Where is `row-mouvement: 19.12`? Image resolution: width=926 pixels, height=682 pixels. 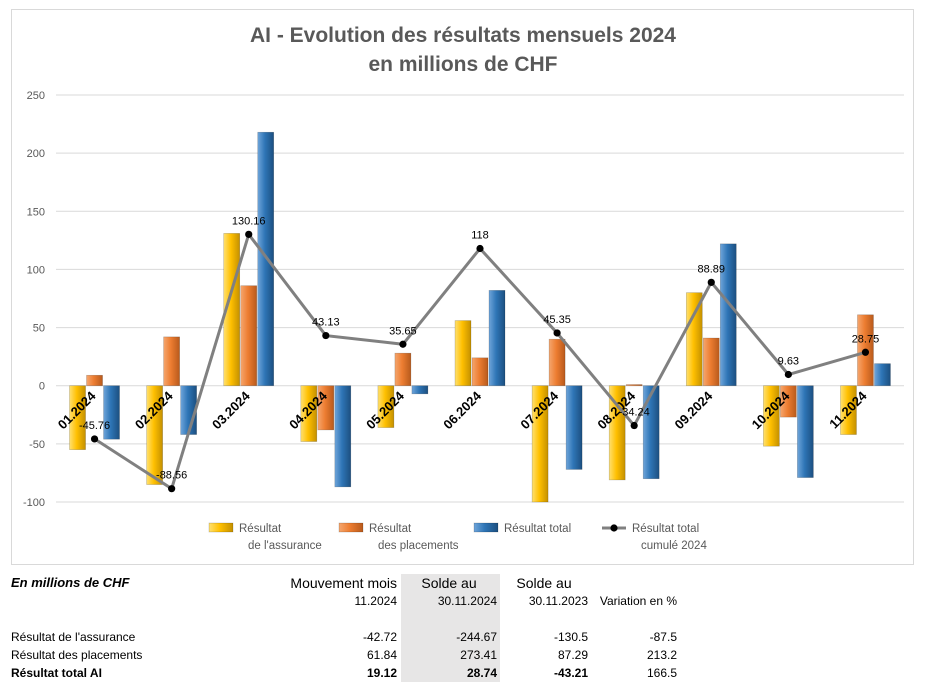
row-mouvement: 19.12 is located at coordinates (381, 673).